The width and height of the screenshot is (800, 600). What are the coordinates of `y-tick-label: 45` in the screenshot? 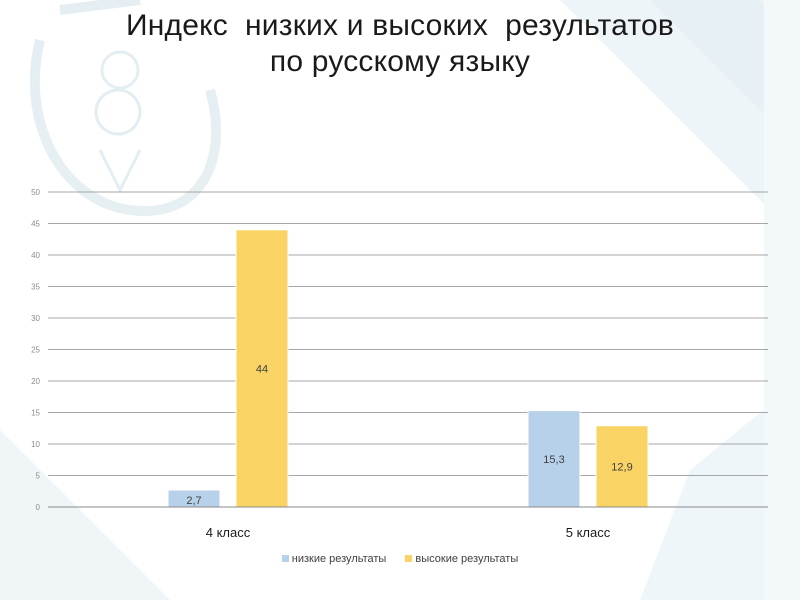 It's located at (35, 224).